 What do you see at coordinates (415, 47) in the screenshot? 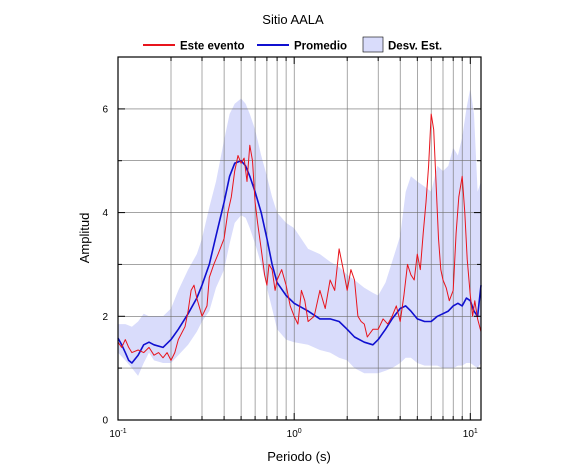
I see `legend-band-label: Desv. Est.` at bounding box center [415, 47].